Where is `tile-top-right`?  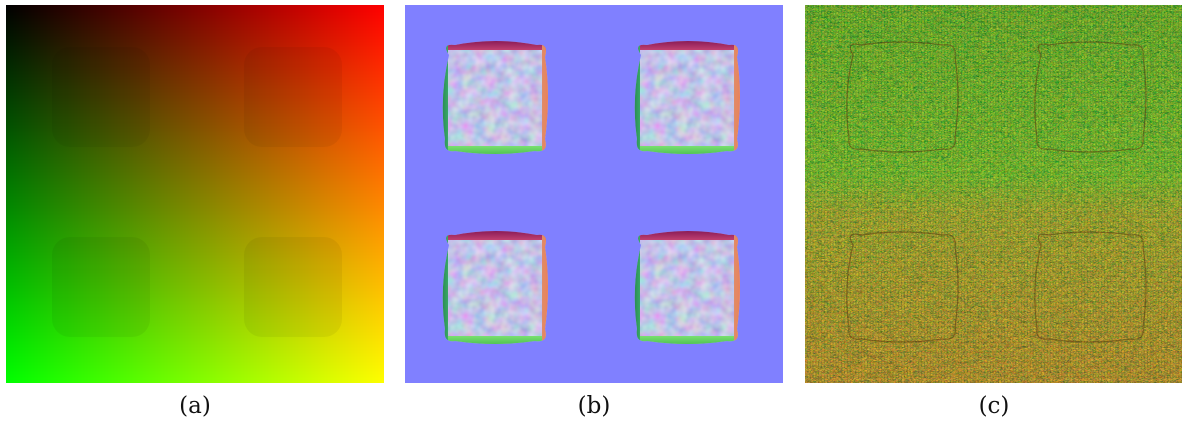 tile-top-right is located at coordinates (688, 99).